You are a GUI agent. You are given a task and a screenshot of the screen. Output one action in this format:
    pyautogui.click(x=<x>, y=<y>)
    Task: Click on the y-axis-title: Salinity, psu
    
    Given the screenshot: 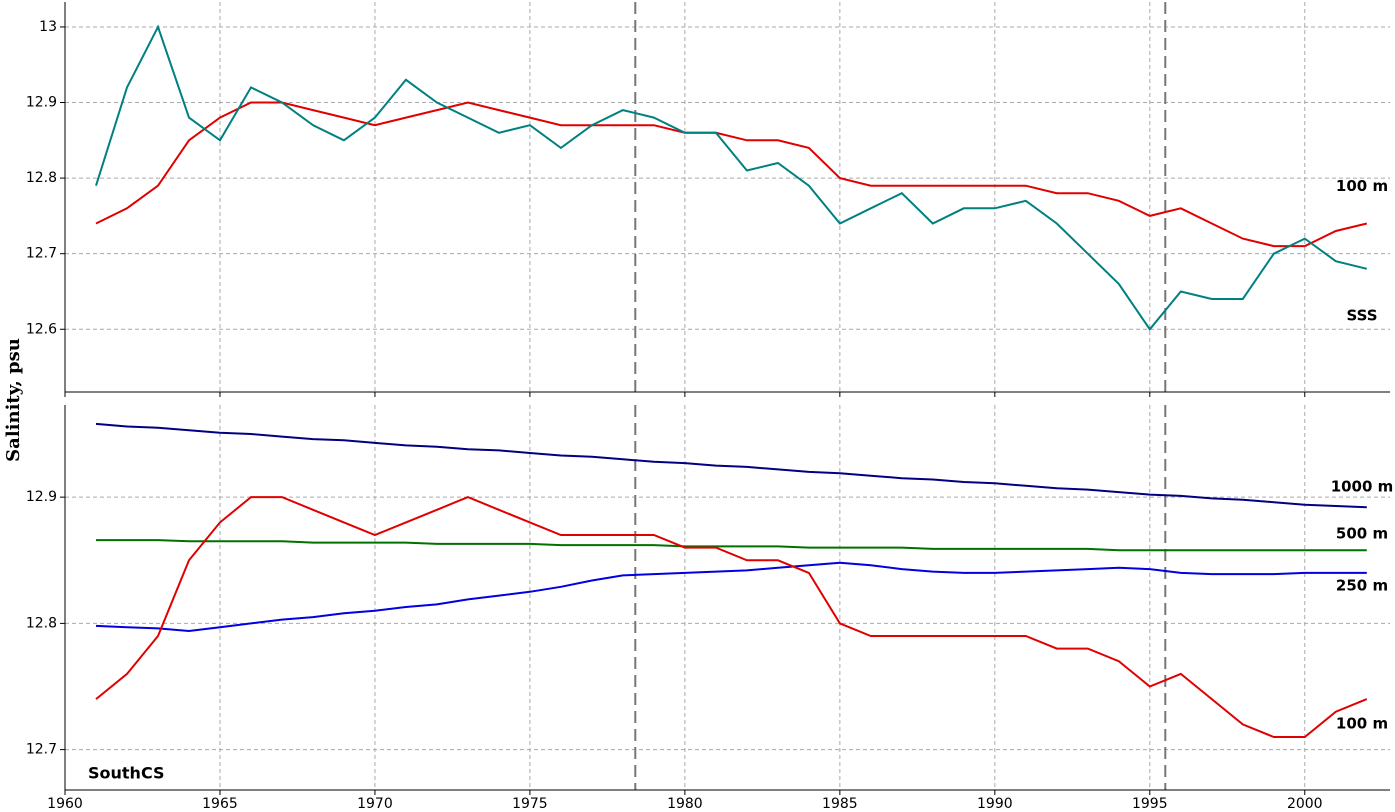 What is the action you would take?
    pyautogui.click(x=13, y=400)
    